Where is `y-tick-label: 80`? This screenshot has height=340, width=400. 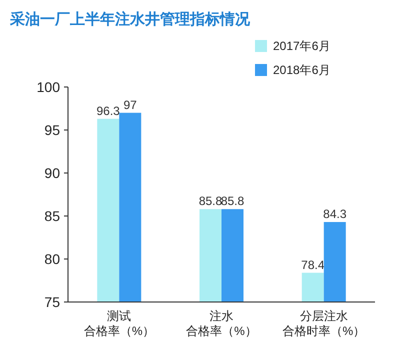 y-tick-label: 80 is located at coordinates (52, 259).